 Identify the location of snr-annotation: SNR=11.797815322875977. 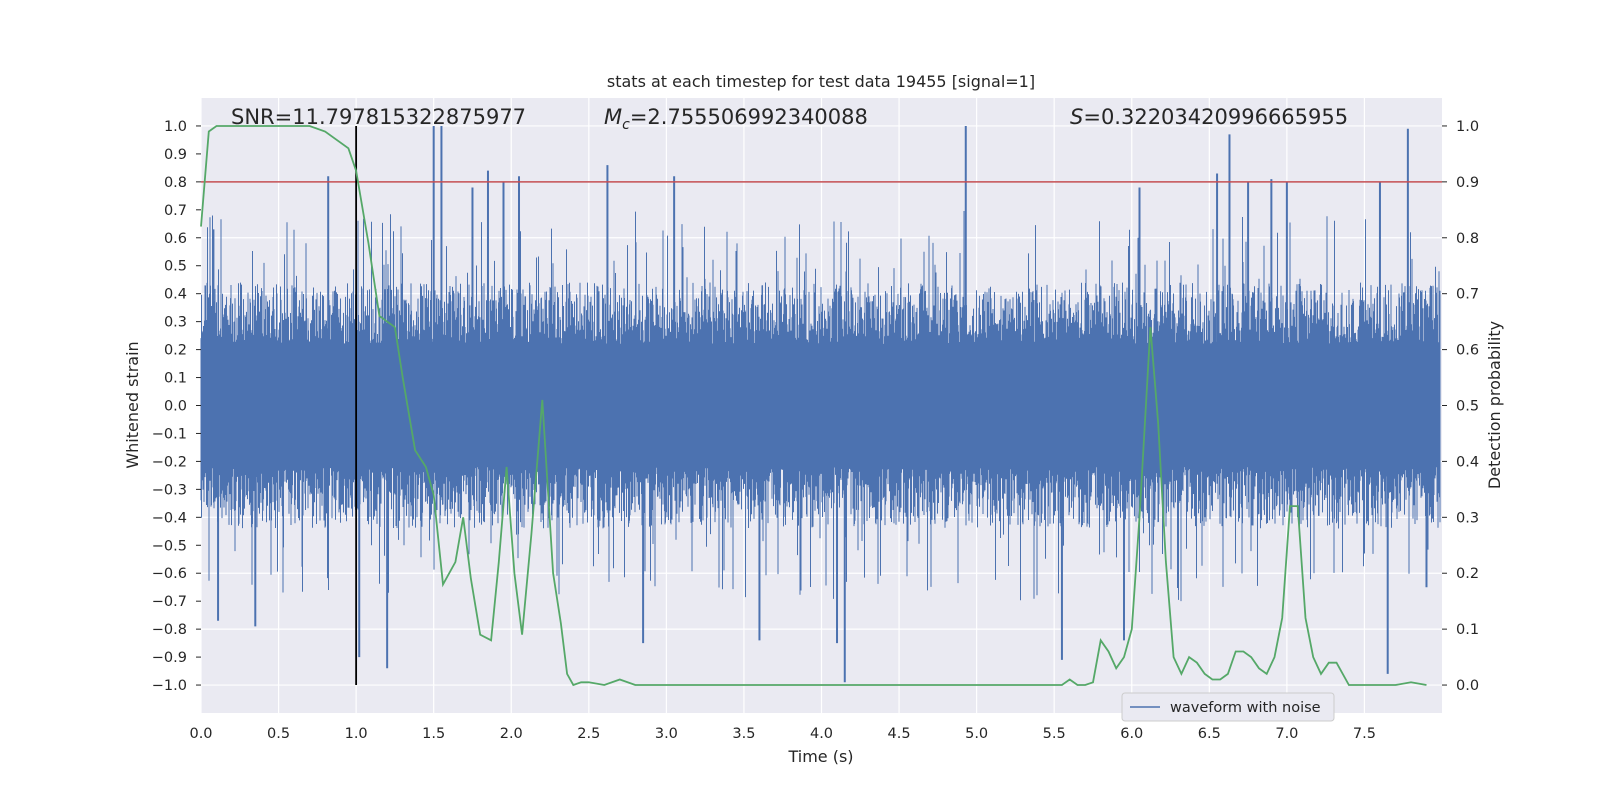
(378, 117).